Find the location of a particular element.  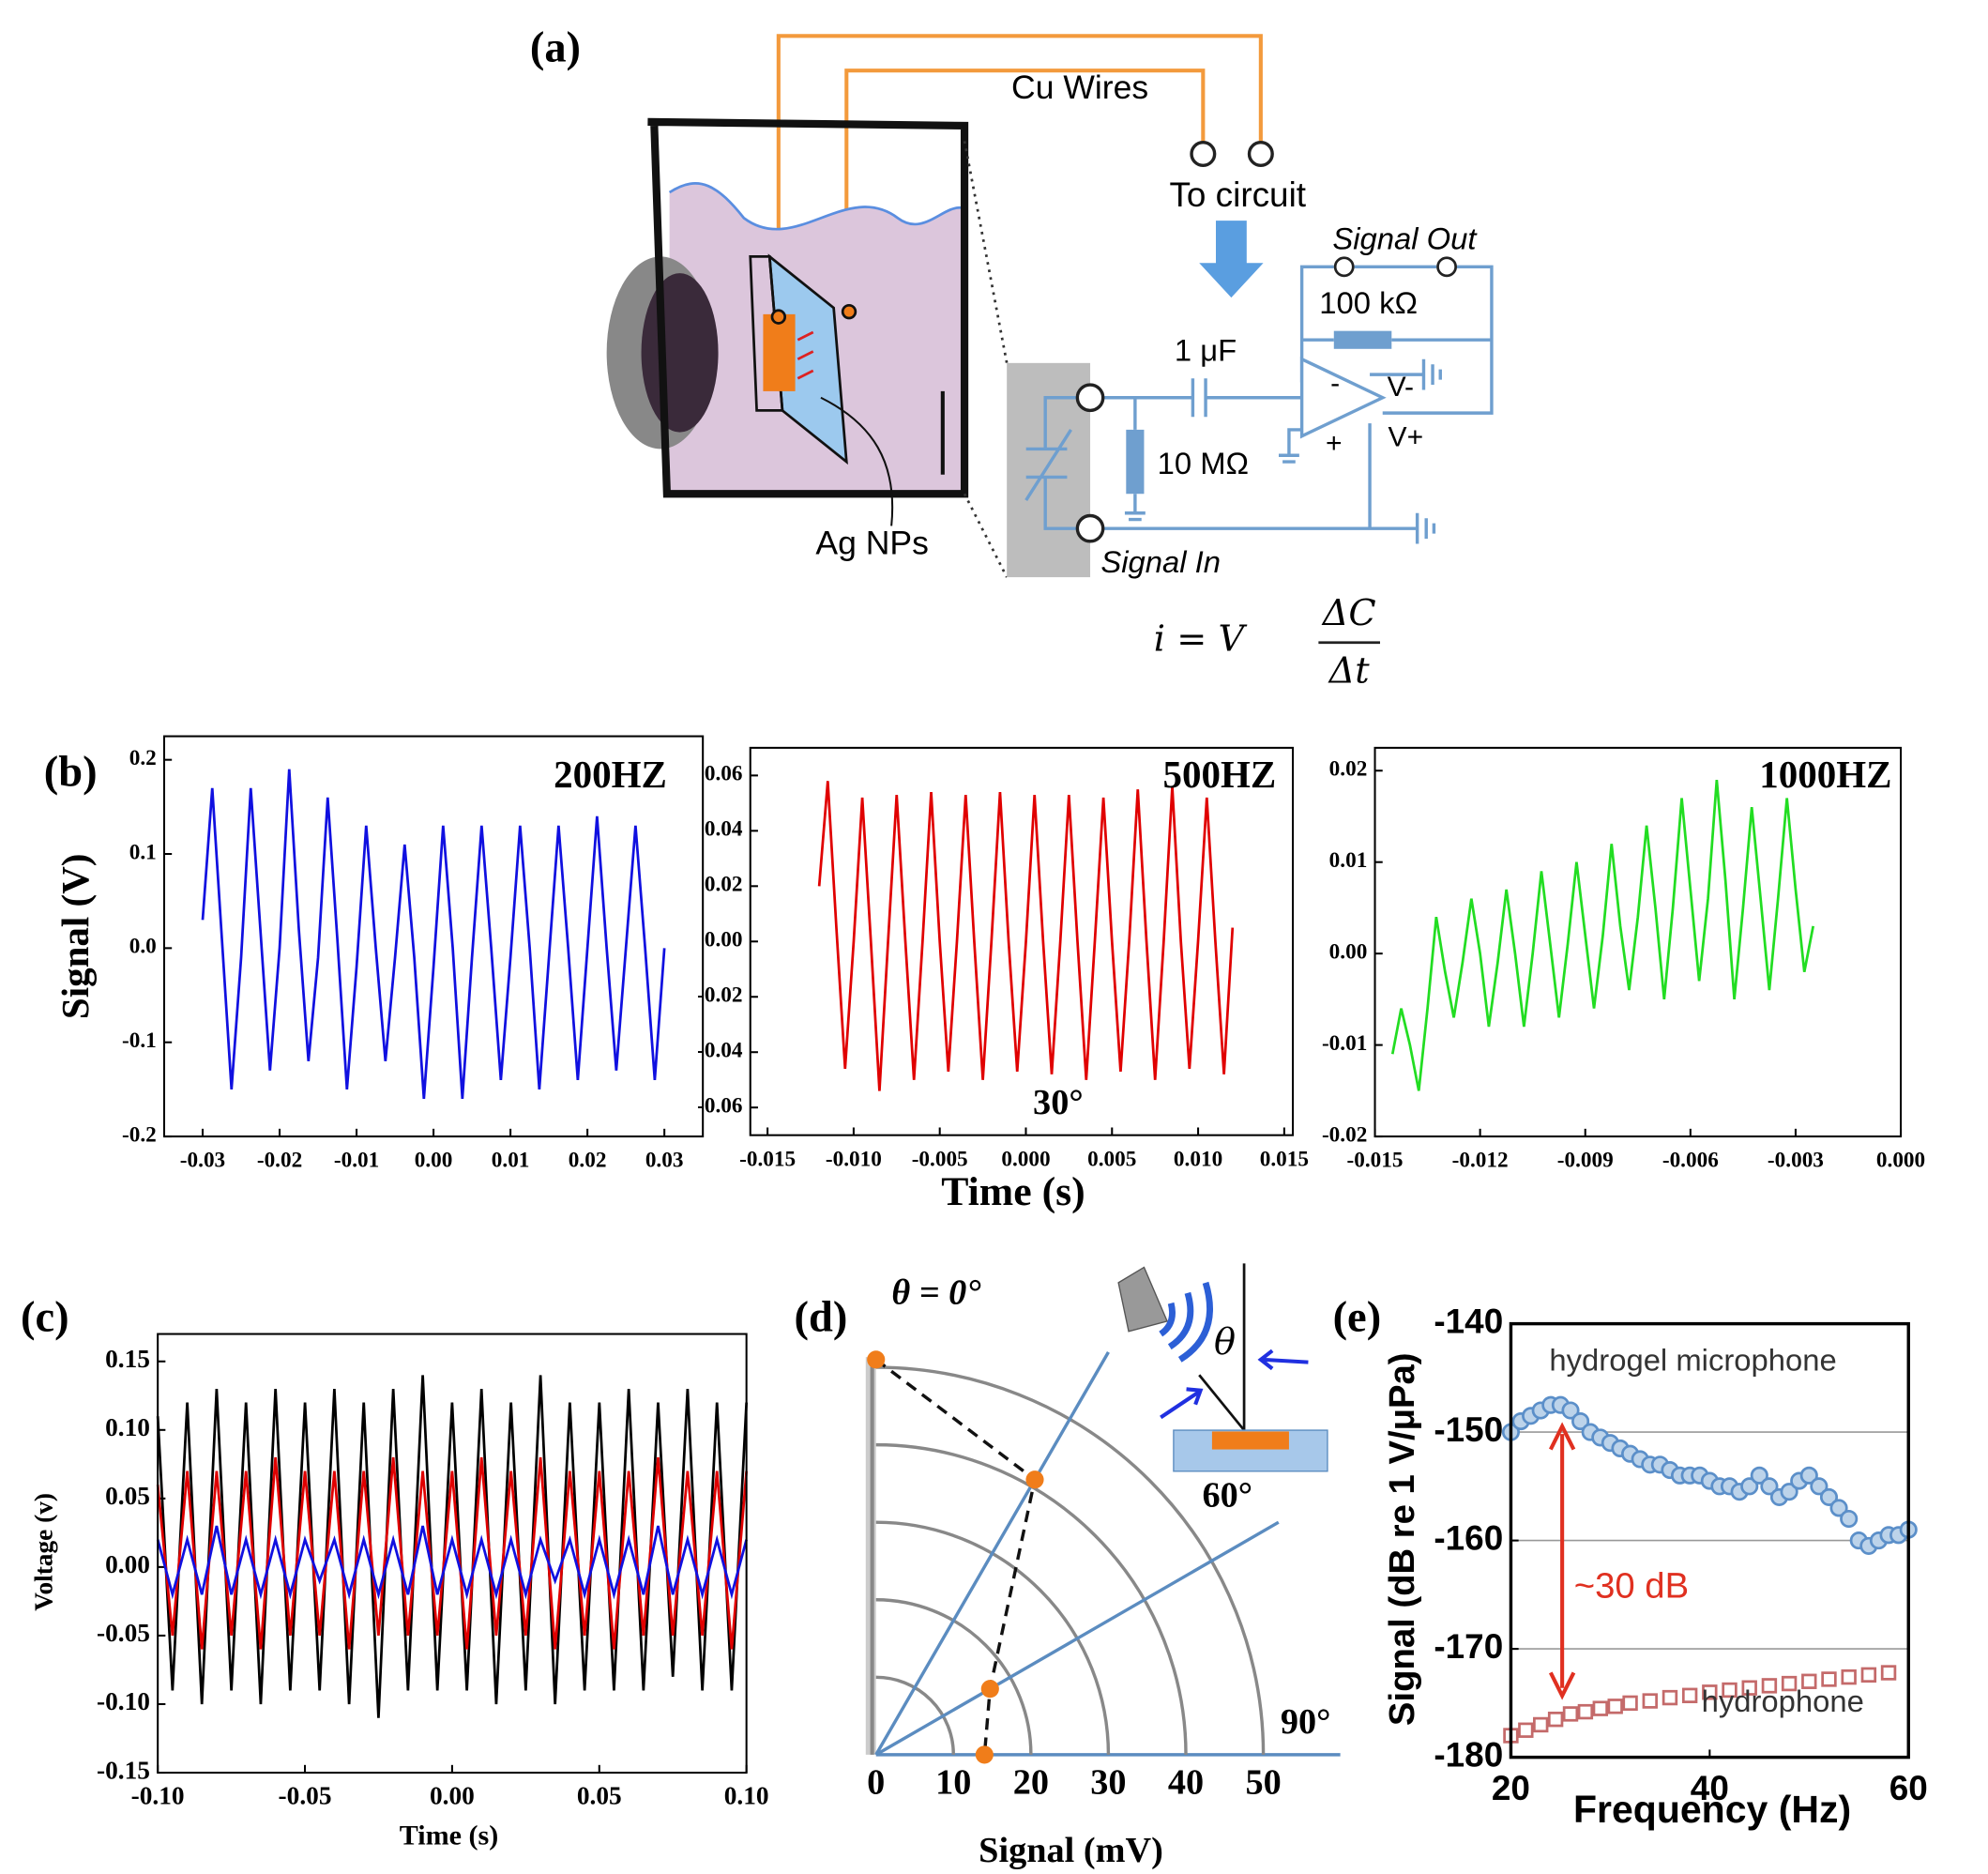

x-tick-label: 0.00 is located at coordinates (434, 1161).